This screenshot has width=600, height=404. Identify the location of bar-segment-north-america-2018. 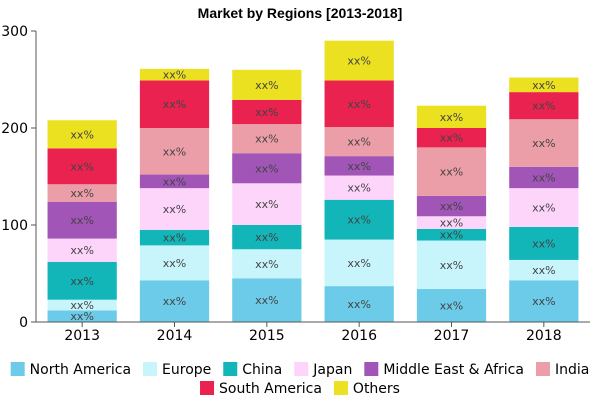
(544, 301).